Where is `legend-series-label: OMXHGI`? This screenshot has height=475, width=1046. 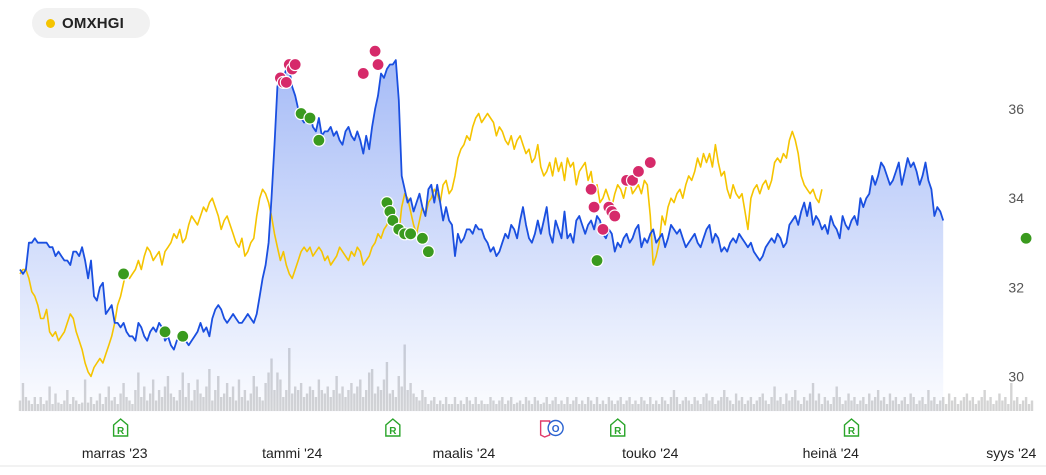
legend-series-label: OMXHGI is located at coordinates (93, 23).